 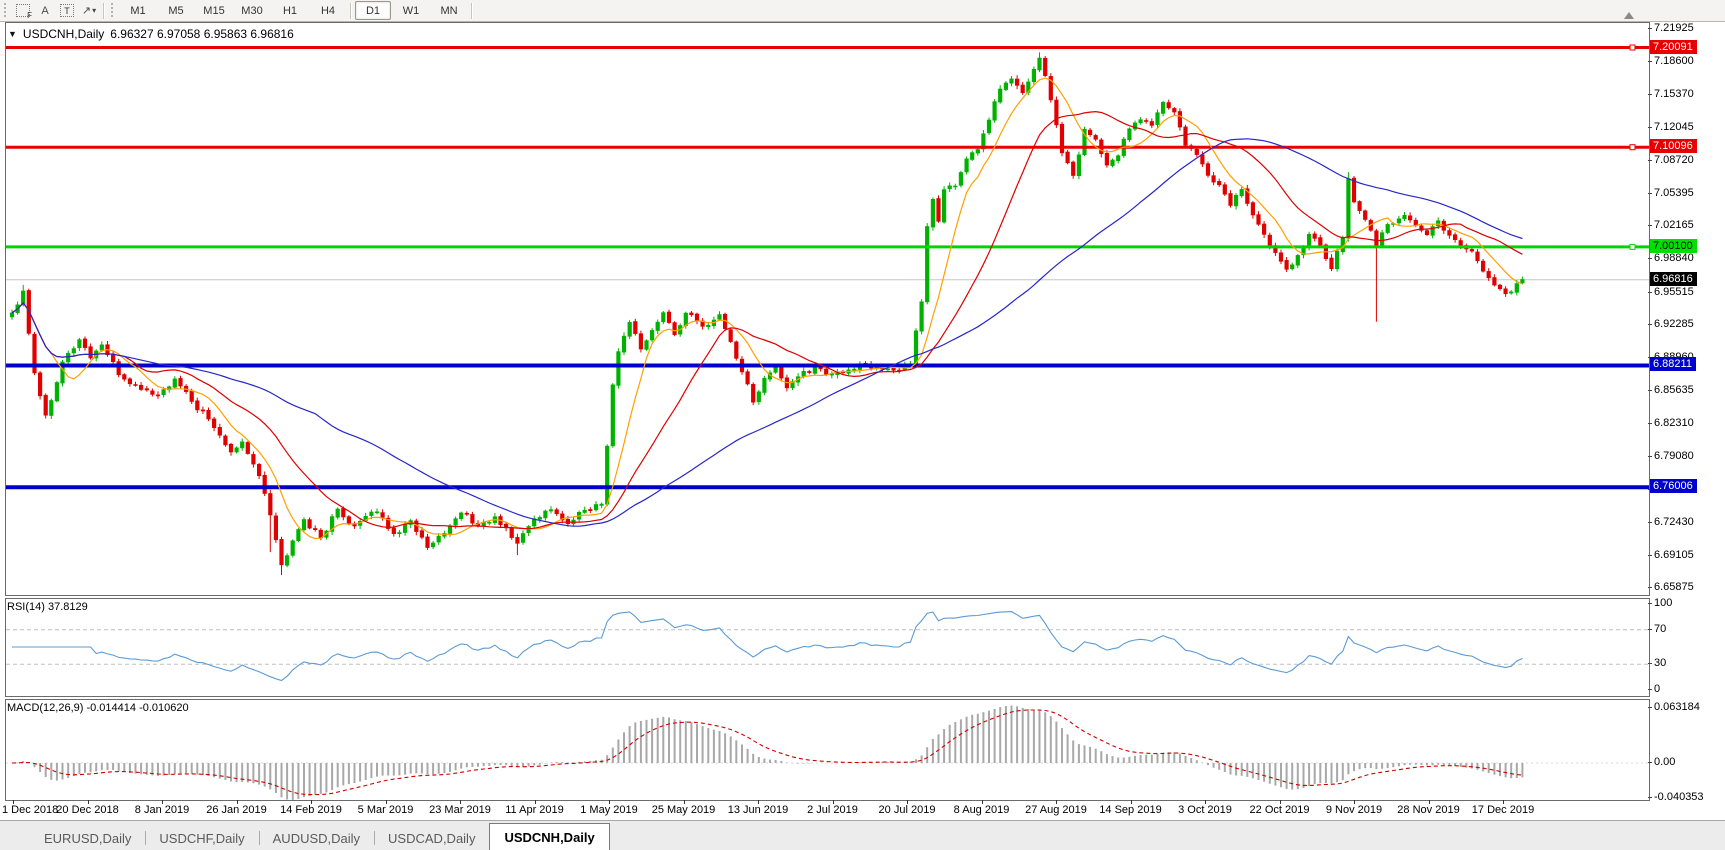 What do you see at coordinates (252, 10) in the screenshot?
I see `timeframe-button-m30: M30` at bounding box center [252, 10].